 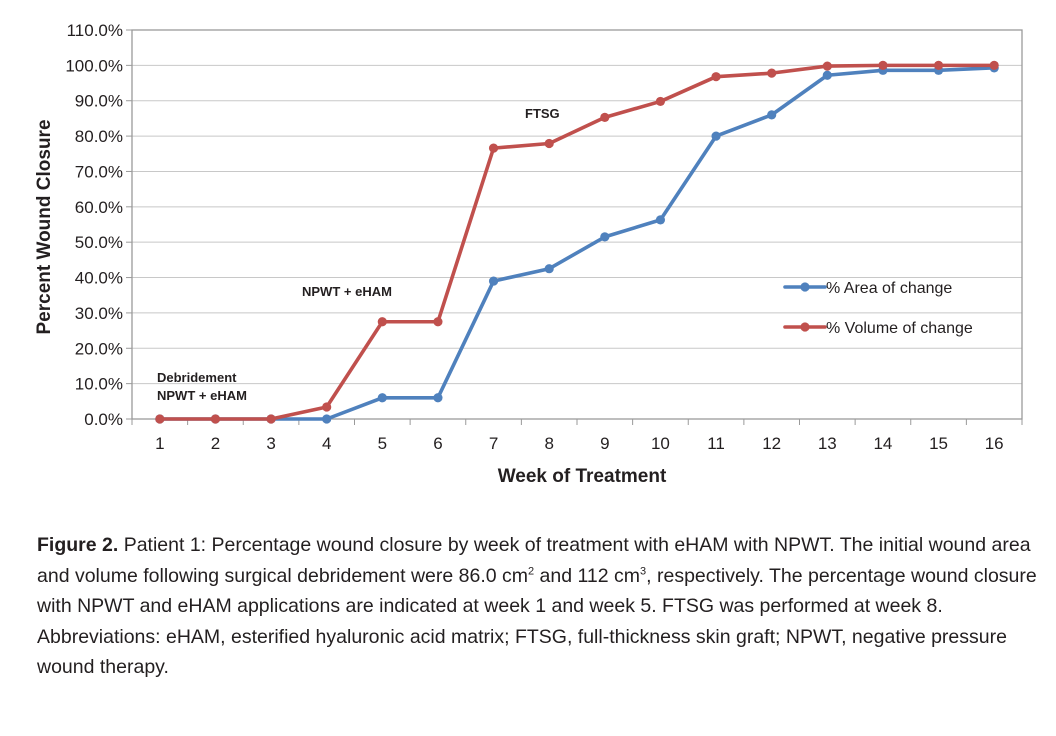 What do you see at coordinates (643, 571) in the screenshot?
I see `volume-unit-superscript: 3` at bounding box center [643, 571].